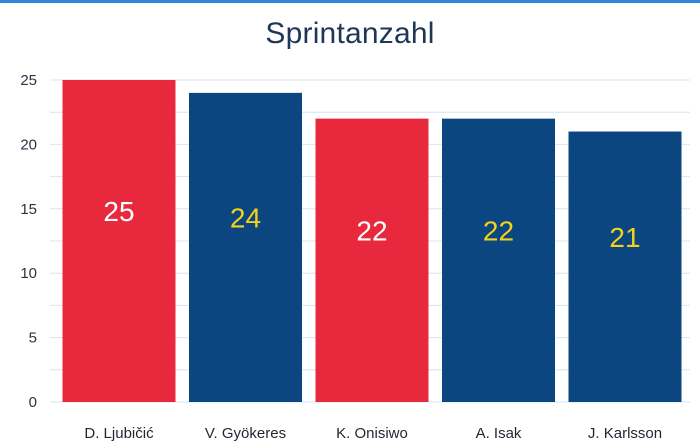  I want to click on x-category-label: A. Isak, so click(499, 433).